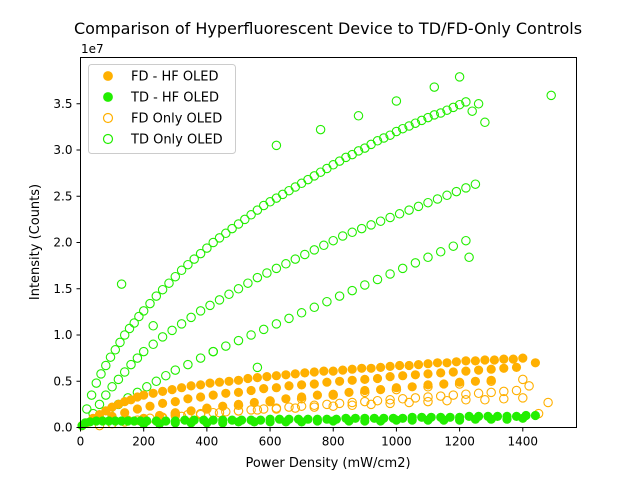 The image size is (640, 485). Describe the element at coordinates (62, 289) in the screenshot. I see `y-tick-label: 1.5` at that location.